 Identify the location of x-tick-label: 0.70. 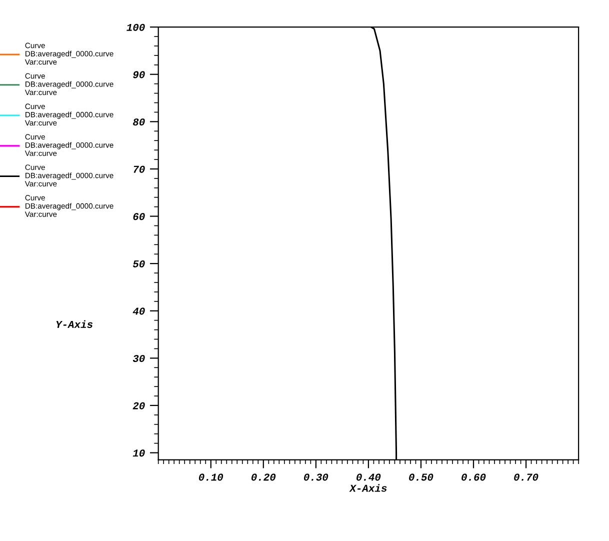
(526, 477).